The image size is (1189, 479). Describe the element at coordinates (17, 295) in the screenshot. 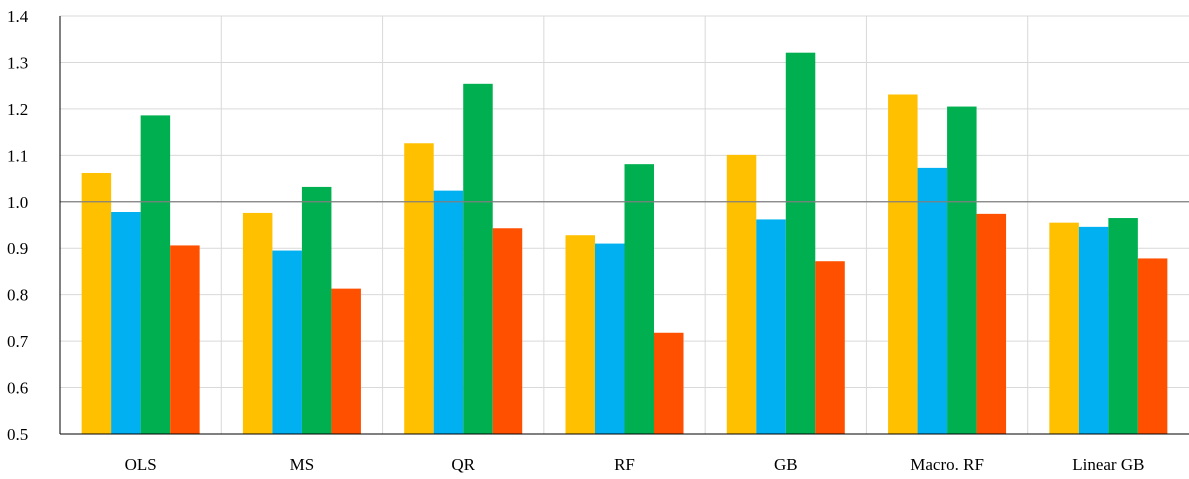

I see `y-tick-label: 0.8` at that location.